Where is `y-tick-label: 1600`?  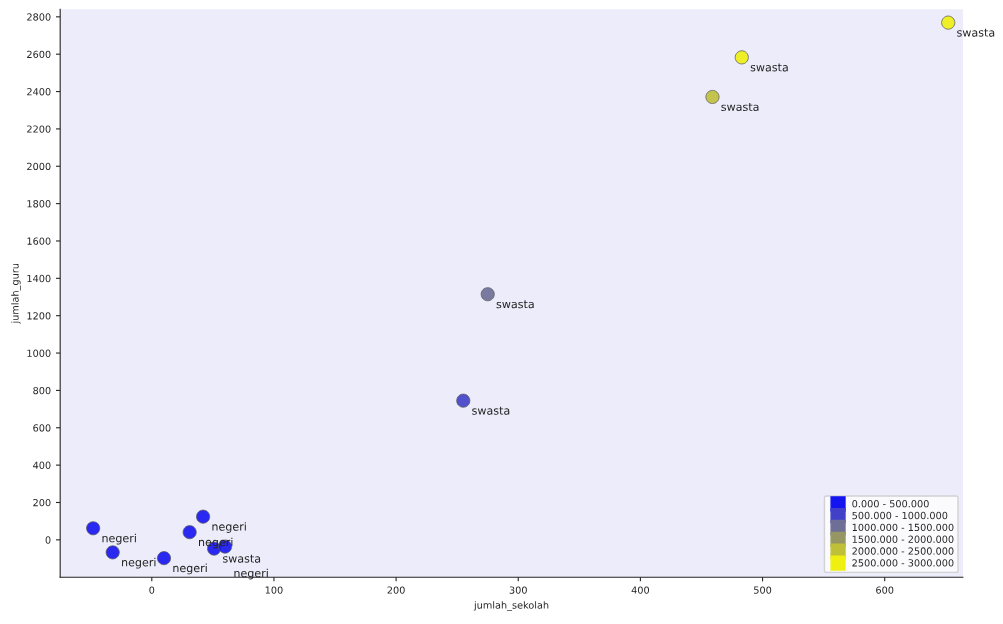
y-tick-label: 1600 is located at coordinates (39, 241).